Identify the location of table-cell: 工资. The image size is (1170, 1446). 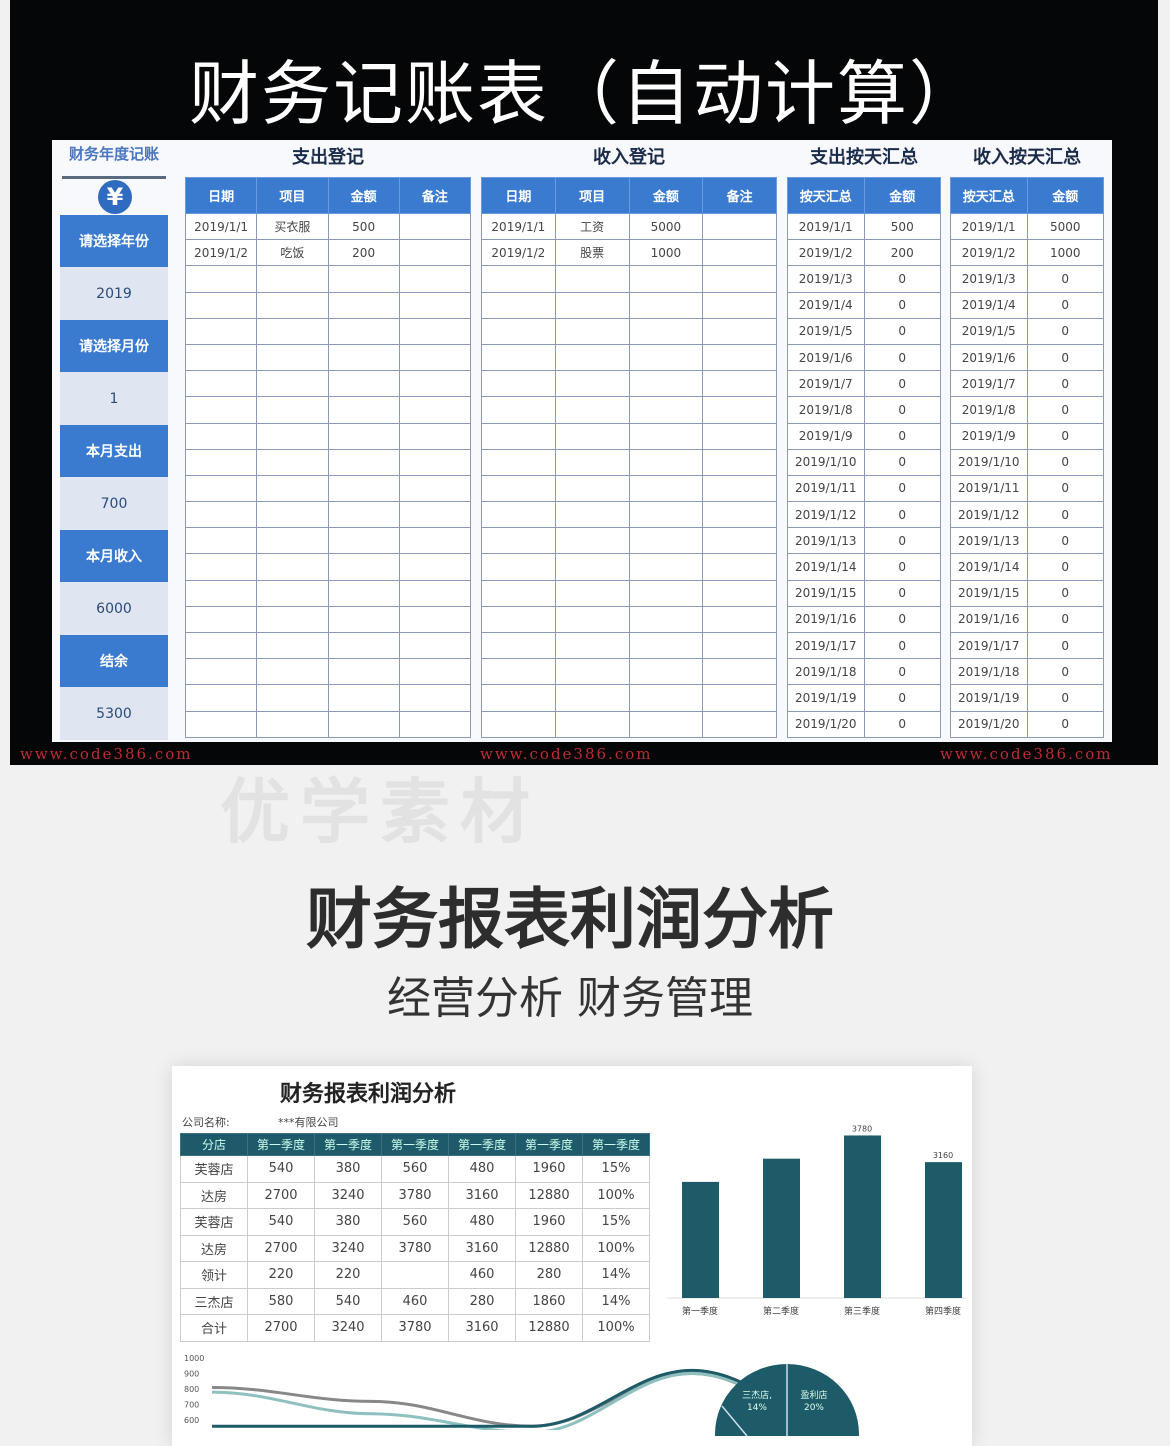
(592, 226).